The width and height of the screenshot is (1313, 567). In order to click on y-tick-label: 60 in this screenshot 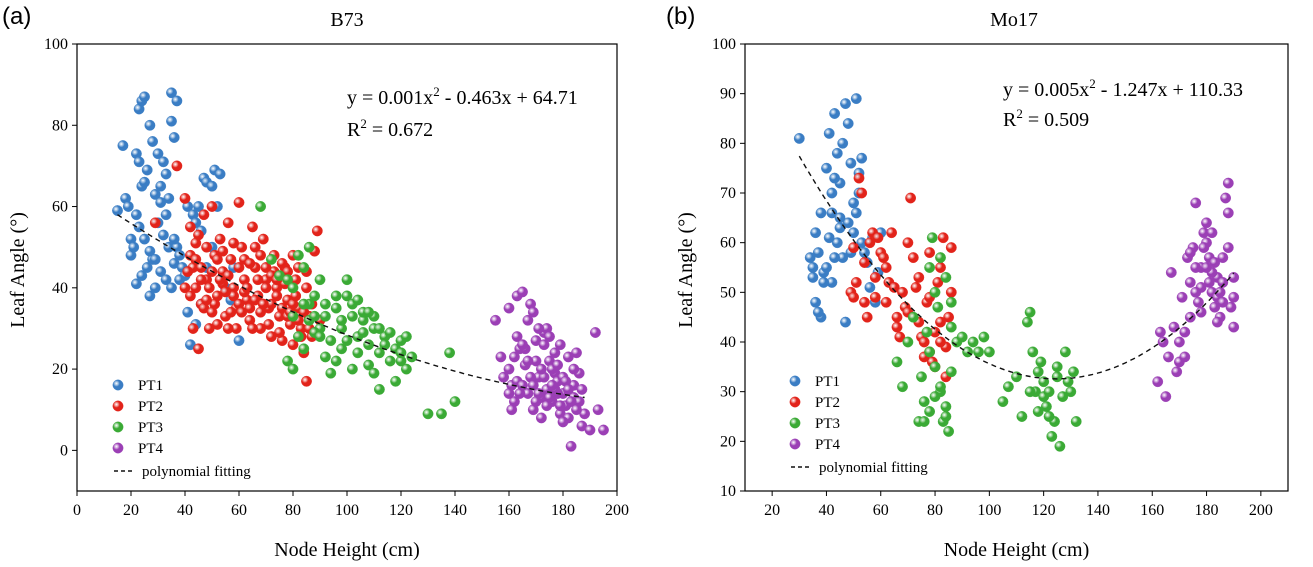, I will do `click(60, 207)`.